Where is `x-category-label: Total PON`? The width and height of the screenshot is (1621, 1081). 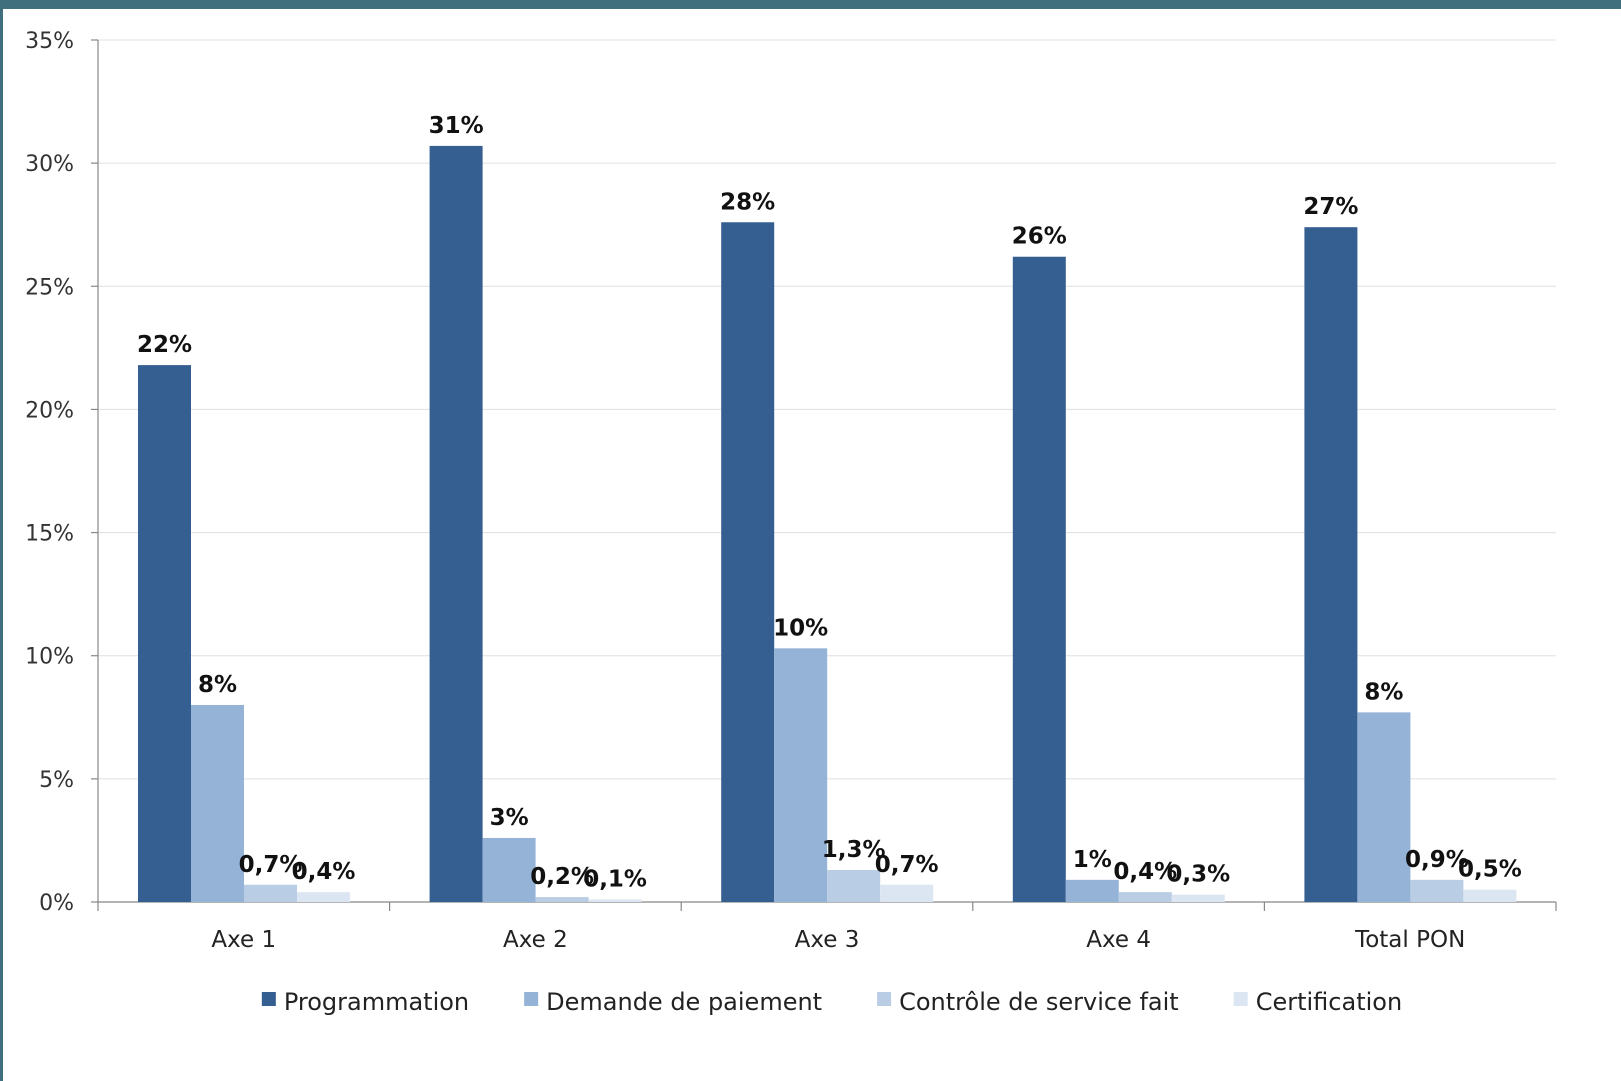 x-category-label: Total PON is located at coordinates (1409, 940).